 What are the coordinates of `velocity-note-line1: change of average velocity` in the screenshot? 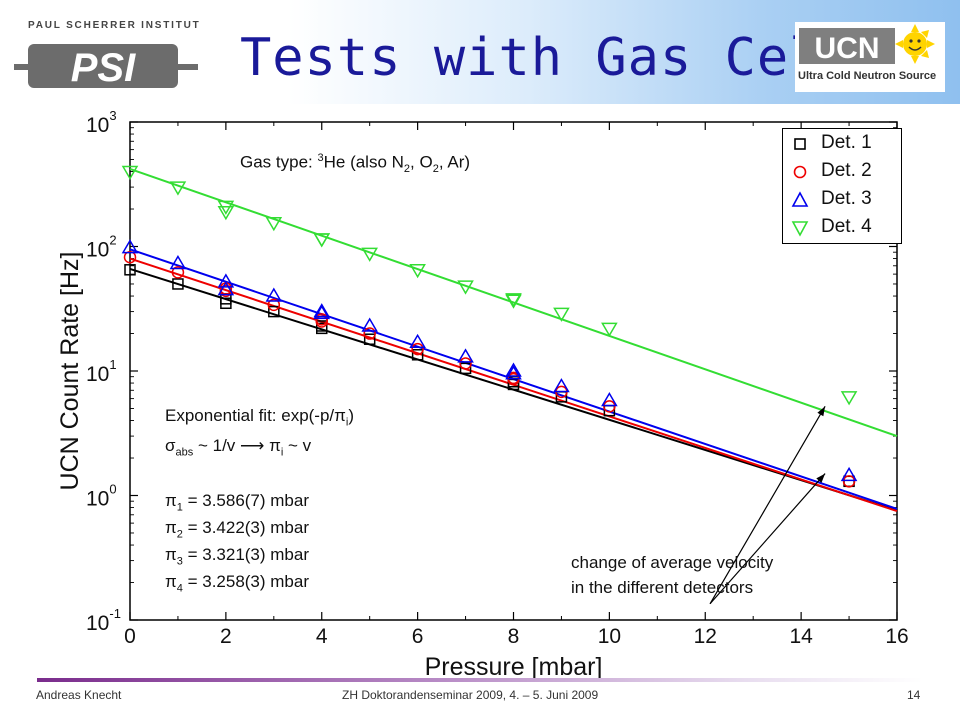 It's located at (672, 562).